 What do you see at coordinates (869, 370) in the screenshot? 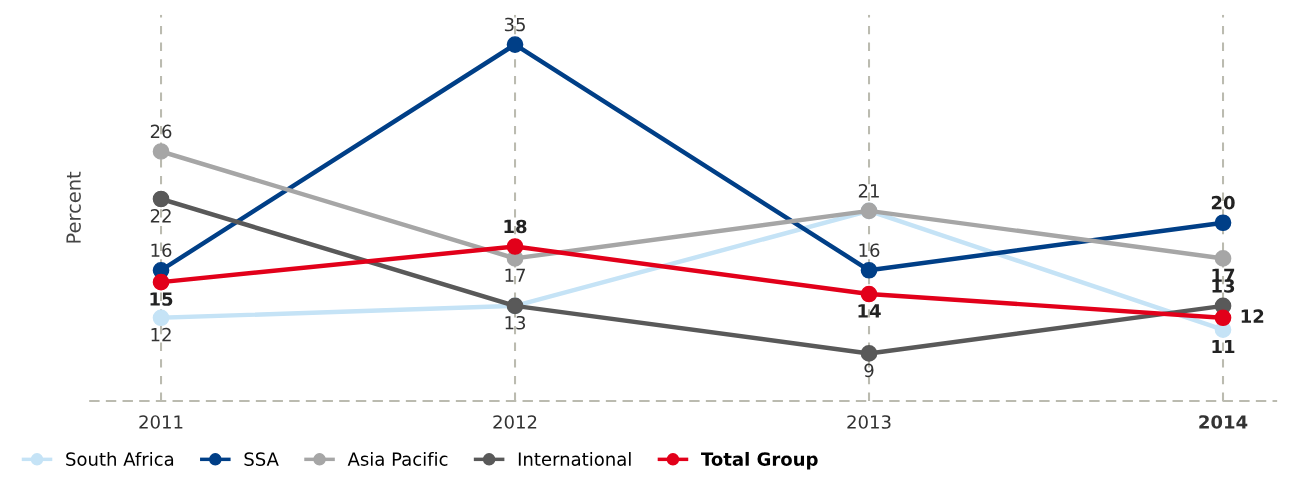
I see `data-label: 9` at bounding box center [869, 370].